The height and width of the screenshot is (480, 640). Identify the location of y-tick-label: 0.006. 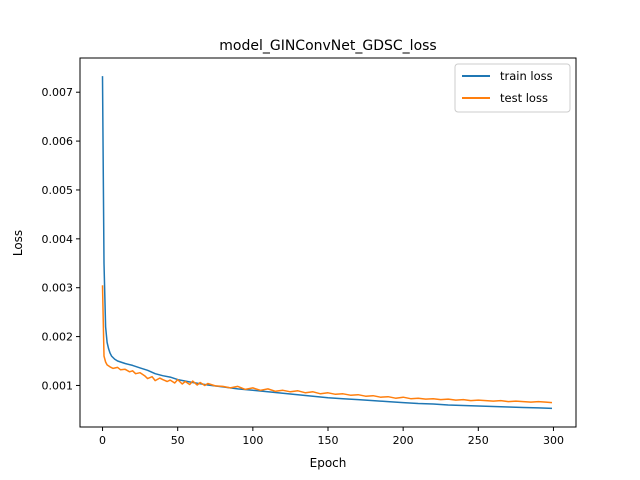
(58, 141).